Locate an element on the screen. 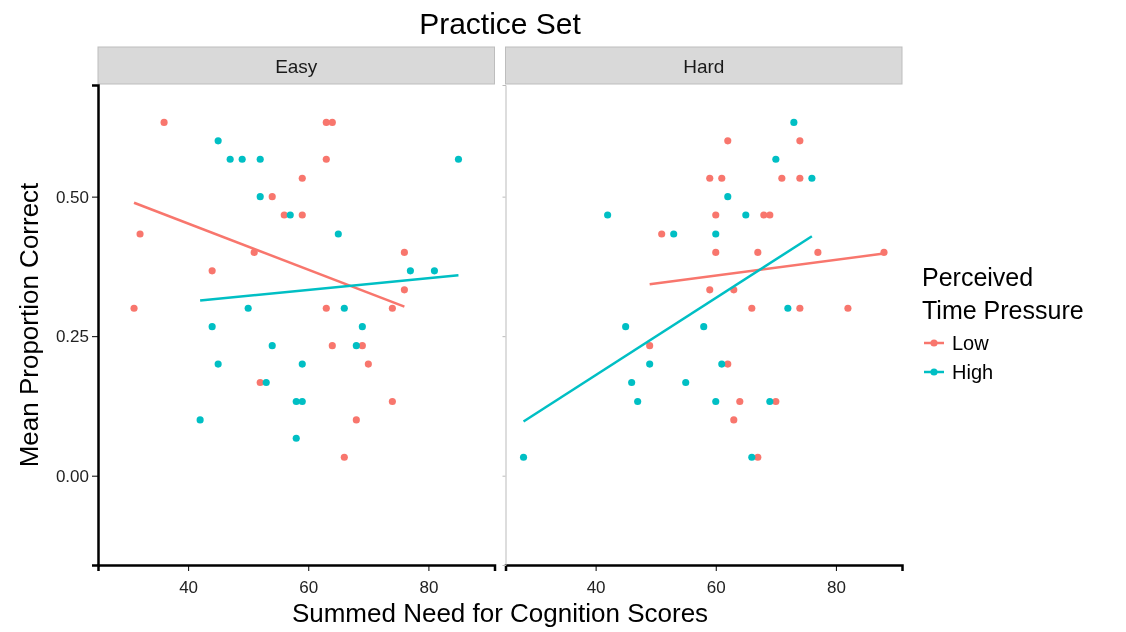  legend-label: High is located at coordinates (973, 372).